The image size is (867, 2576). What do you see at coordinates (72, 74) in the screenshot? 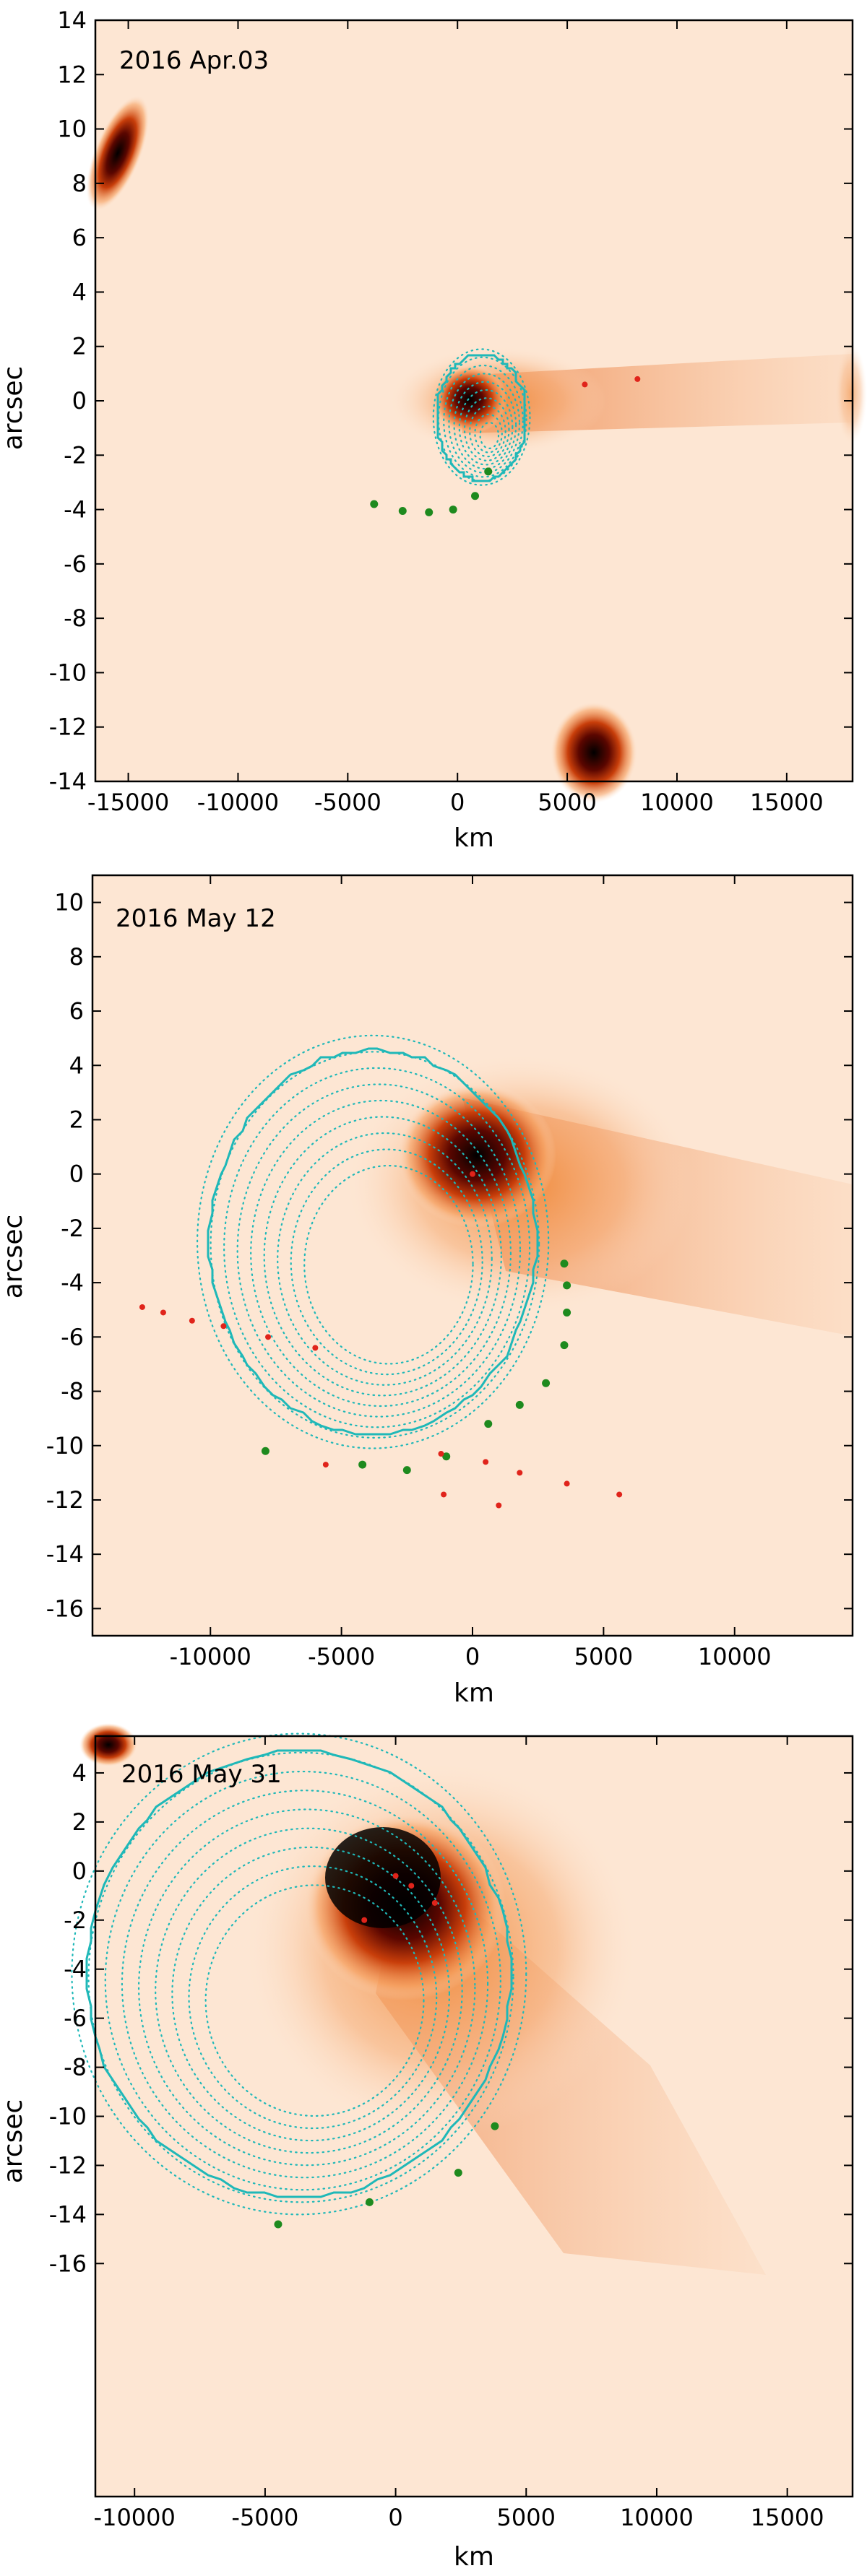
I see `y-tick-label: 12` at bounding box center [72, 74].